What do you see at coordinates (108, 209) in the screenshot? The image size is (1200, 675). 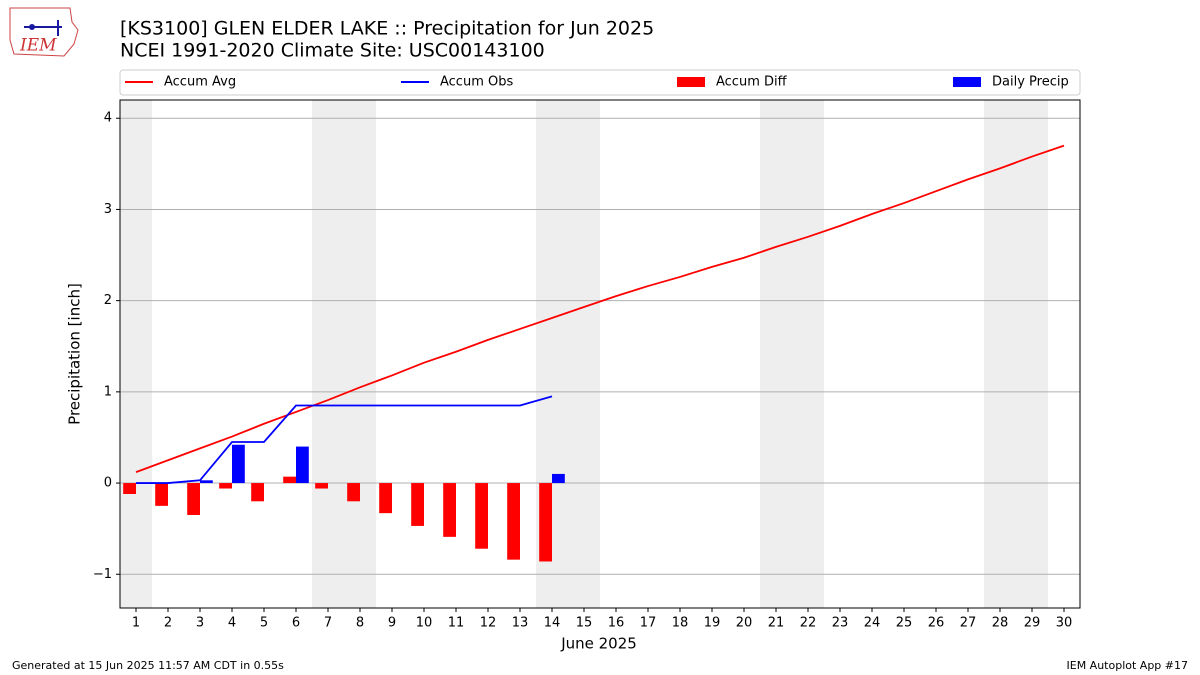 I see `y-tick-label: 3` at bounding box center [108, 209].